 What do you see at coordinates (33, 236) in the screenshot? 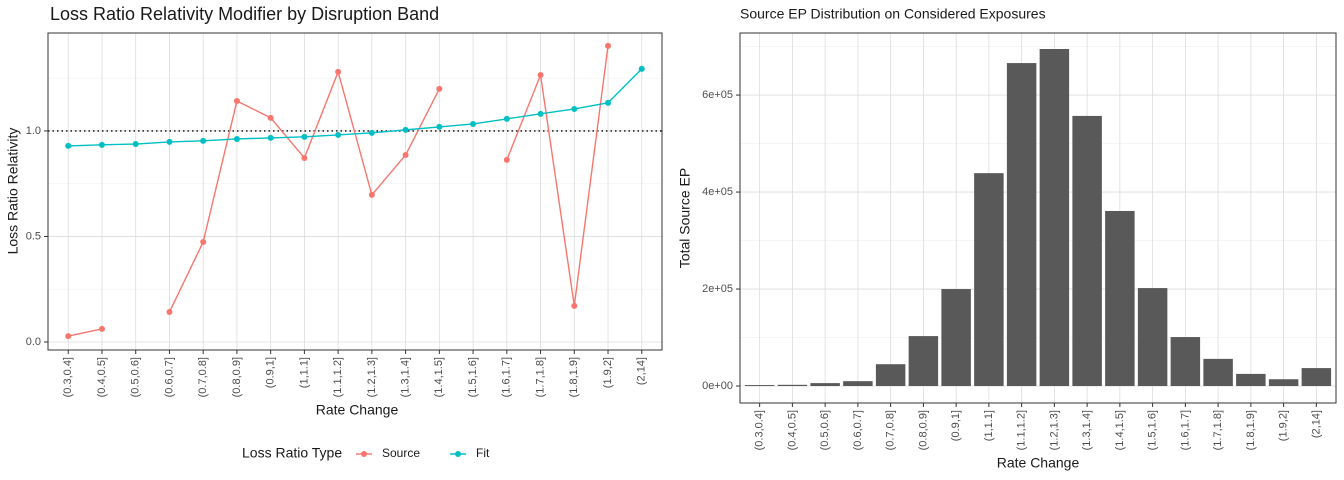
I see `y-tick-label: 0.5` at bounding box center [33, 236].